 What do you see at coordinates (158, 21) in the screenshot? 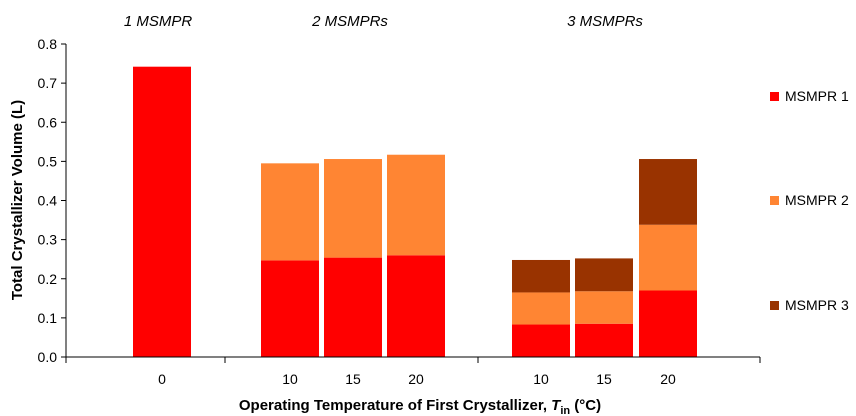
I see `group-label: 1 MSMPR` at bounding box center [158, 21].